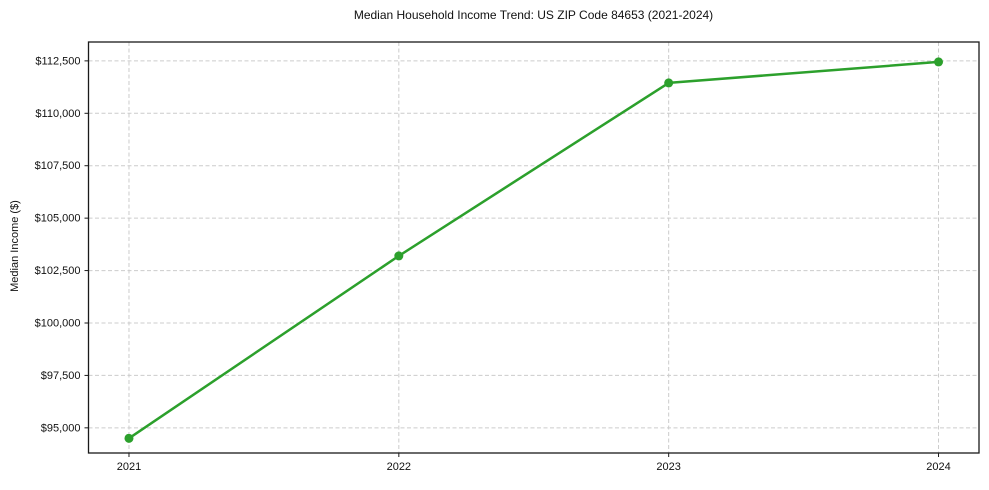 The width and height of the screenshot is (989, 490). Describe the element at coordinates (57, 114) in the screenshot. I see `y-tick-label: $110,000` at that location.